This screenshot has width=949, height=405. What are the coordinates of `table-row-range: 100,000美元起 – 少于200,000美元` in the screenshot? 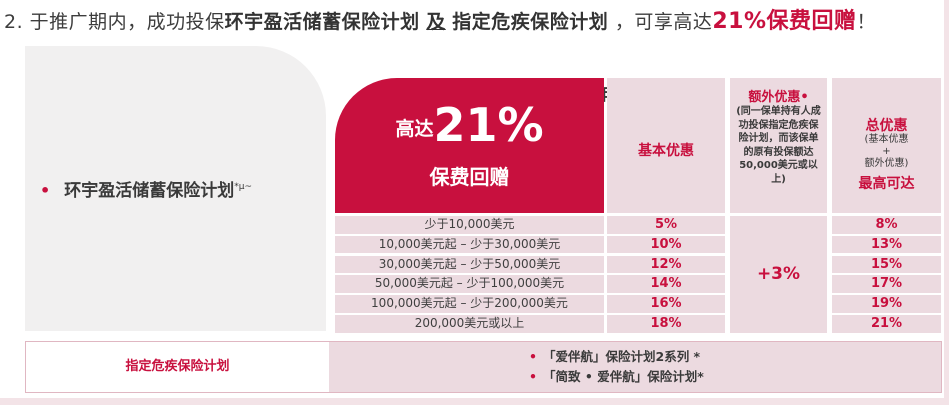 It's located at (469, 304).